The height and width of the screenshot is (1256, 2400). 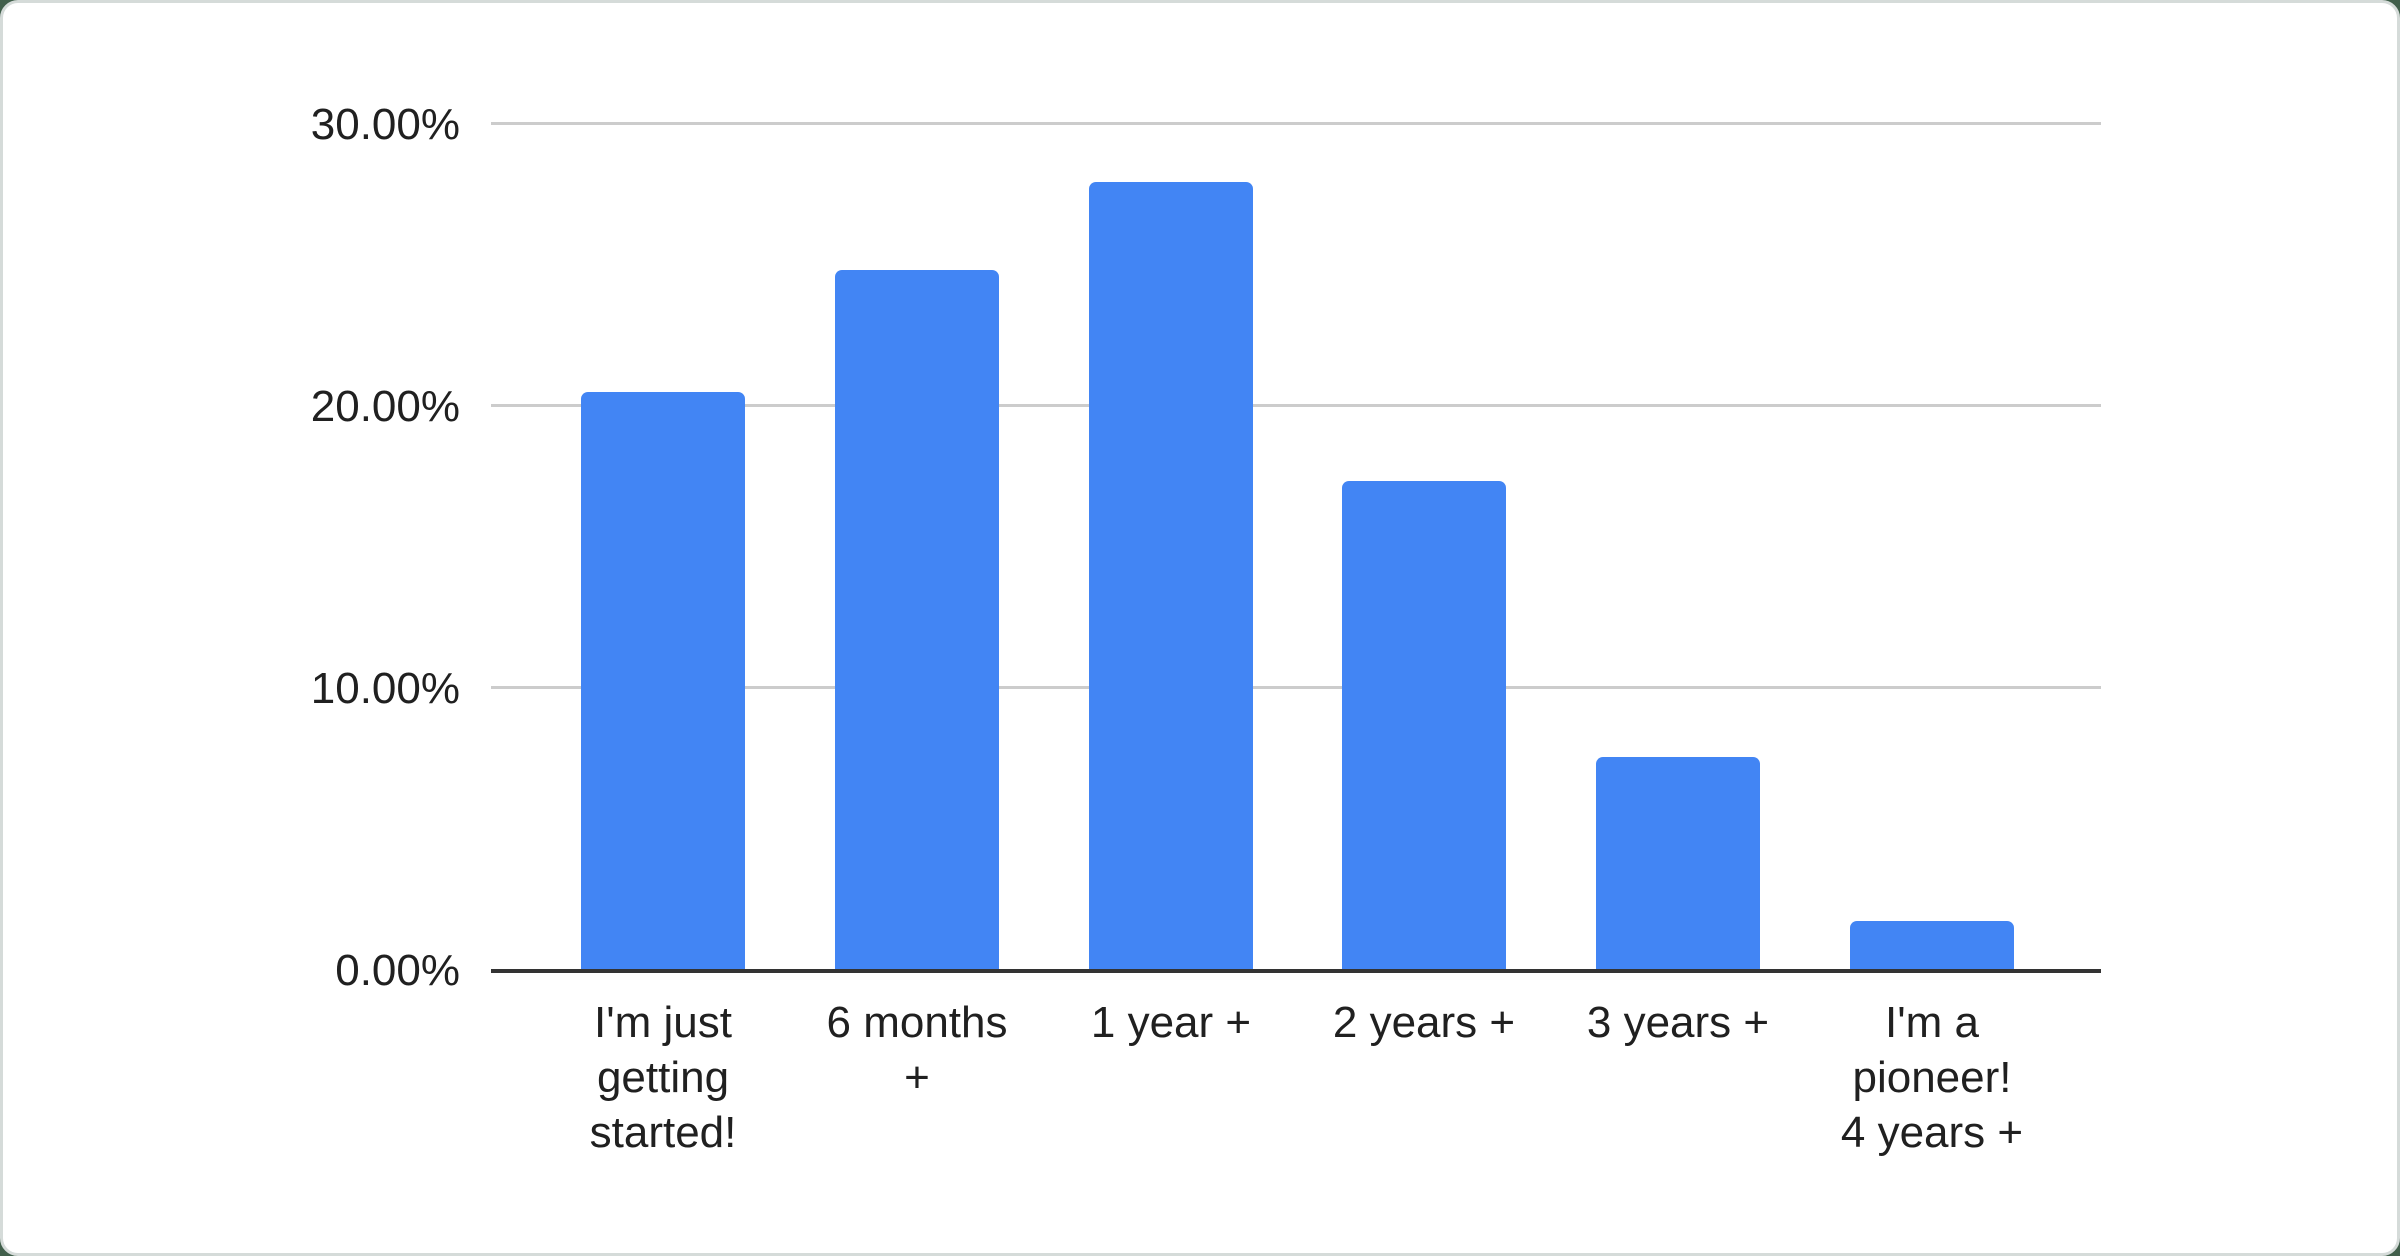 I want to click on x-tick-label: 2 years +, so click(x=1424, y=1022).